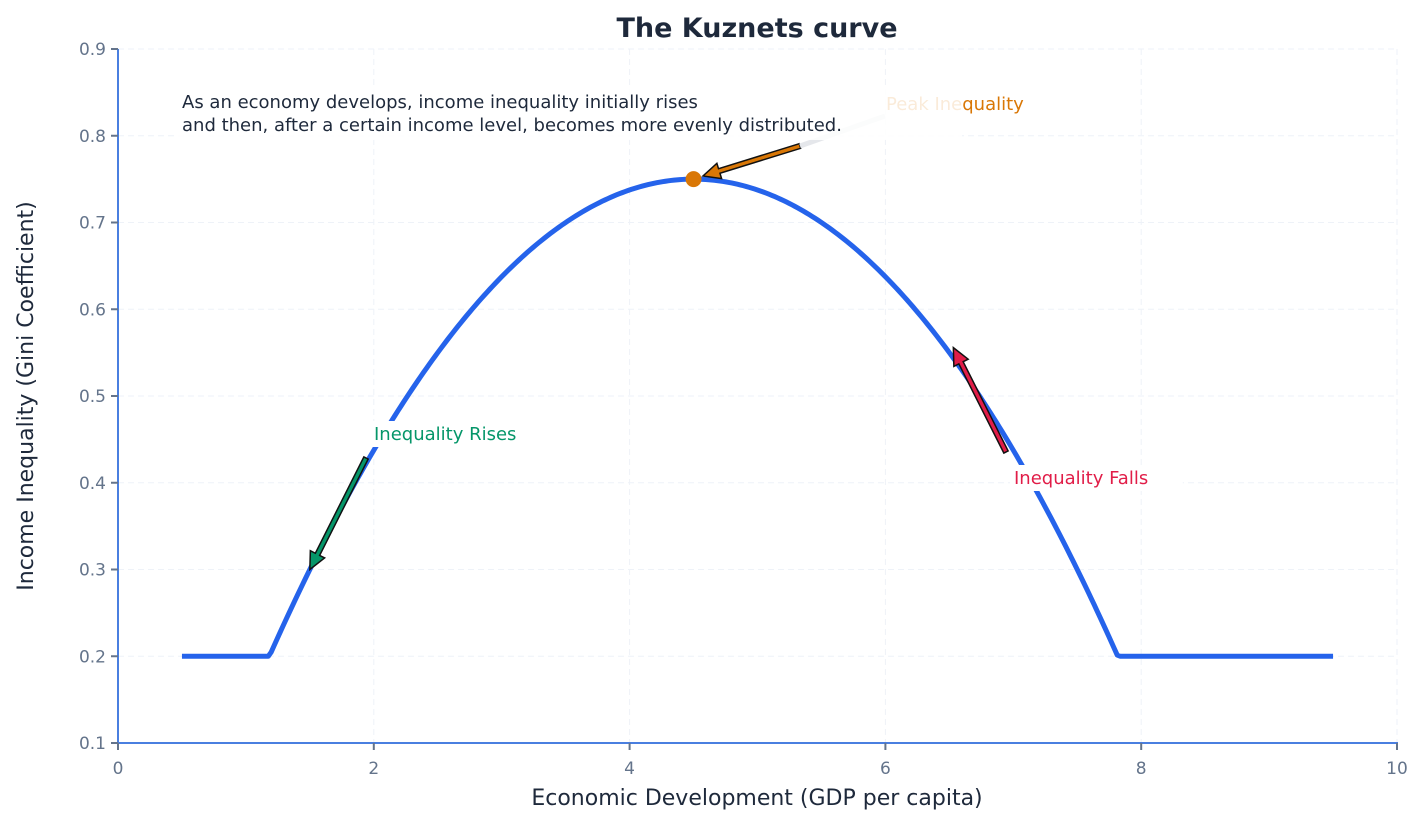 The image size is (1425, 825). I want to click on y-tick-label: 0.7, so click(92, 224).